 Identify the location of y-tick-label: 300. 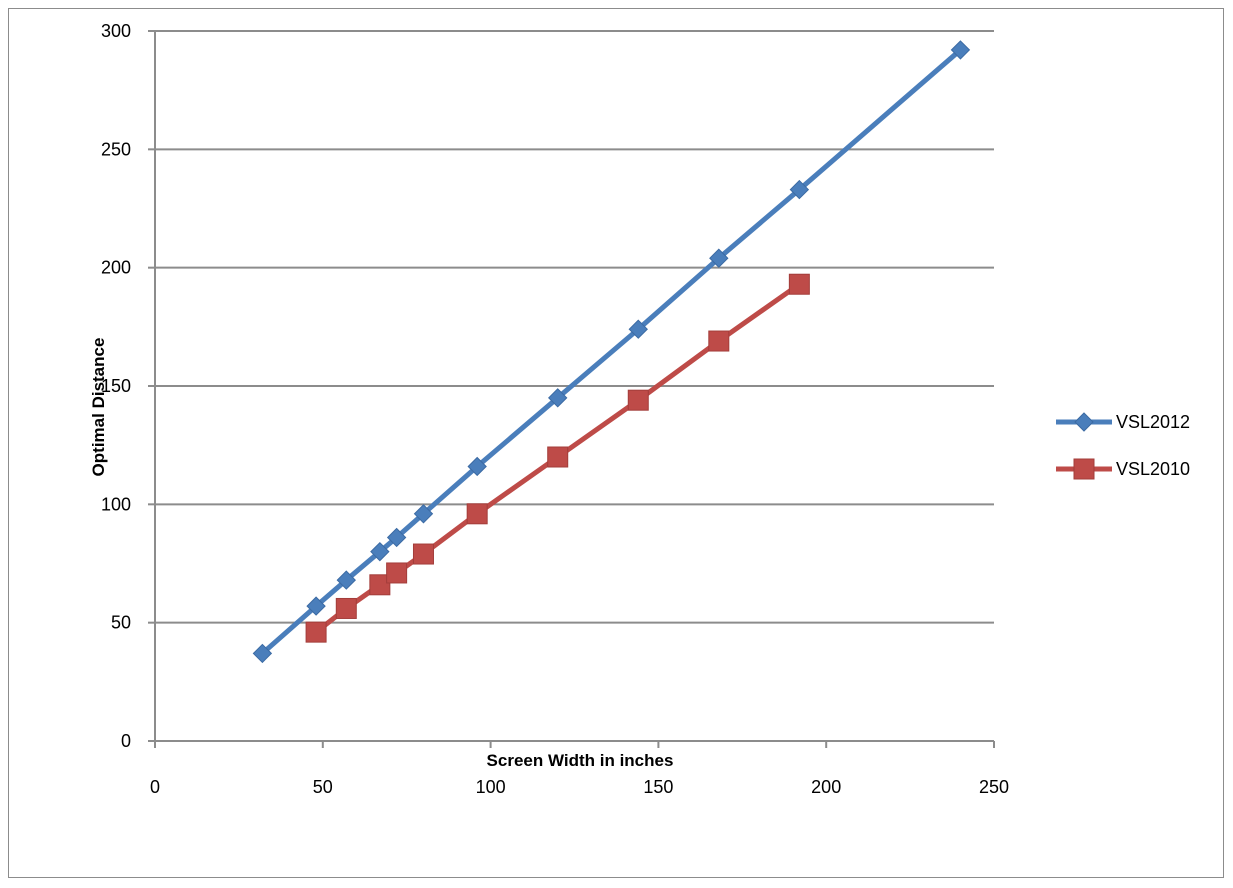
(116, 31).